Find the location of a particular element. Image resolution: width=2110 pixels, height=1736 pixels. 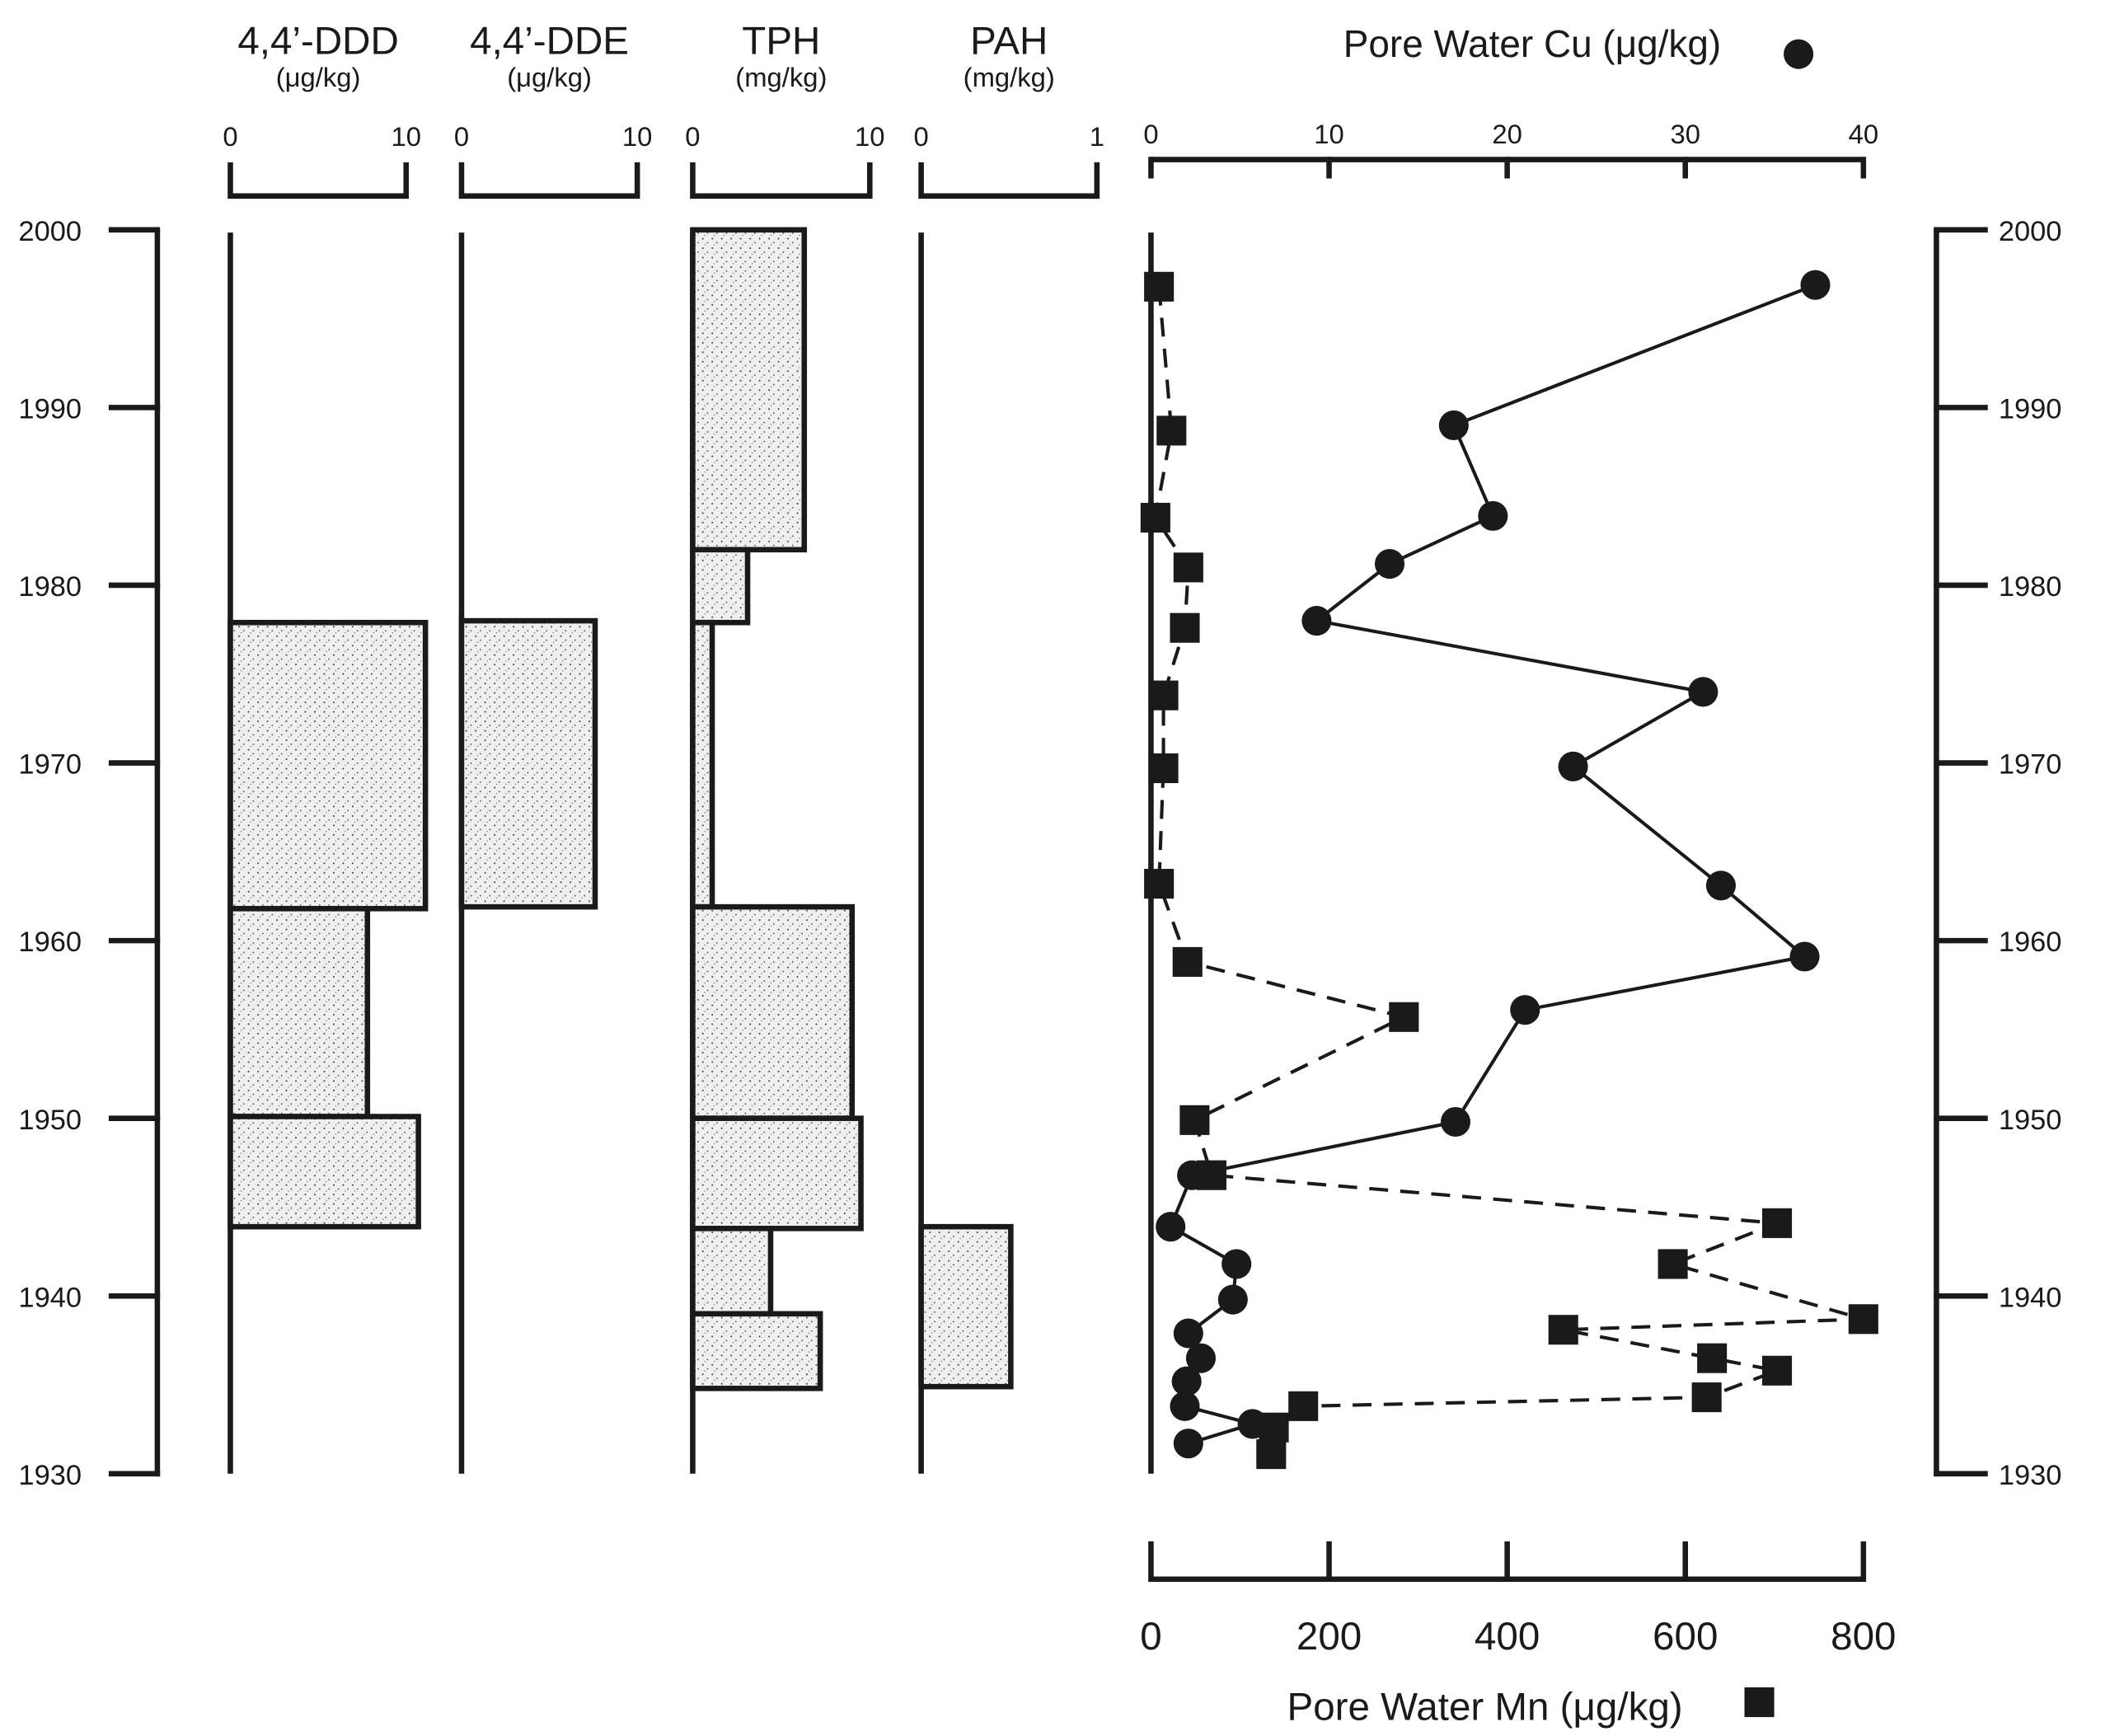

left-year-tick-label: 1990 is located at coordinates (50, 409).